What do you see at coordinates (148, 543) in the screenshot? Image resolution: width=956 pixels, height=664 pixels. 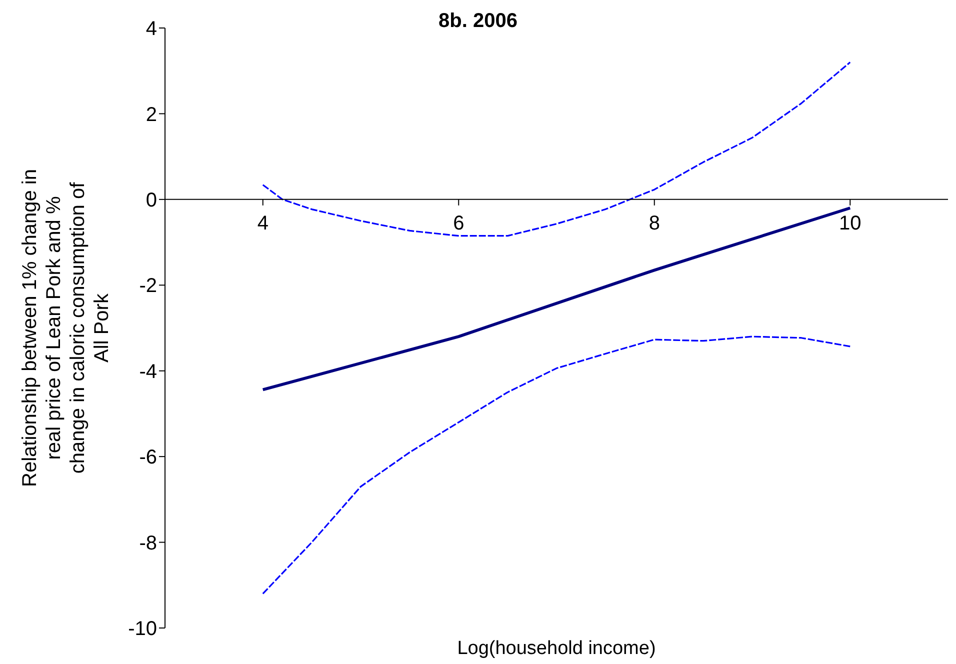 I see `y-tick-label: -8` at bounding box center [148, 543].